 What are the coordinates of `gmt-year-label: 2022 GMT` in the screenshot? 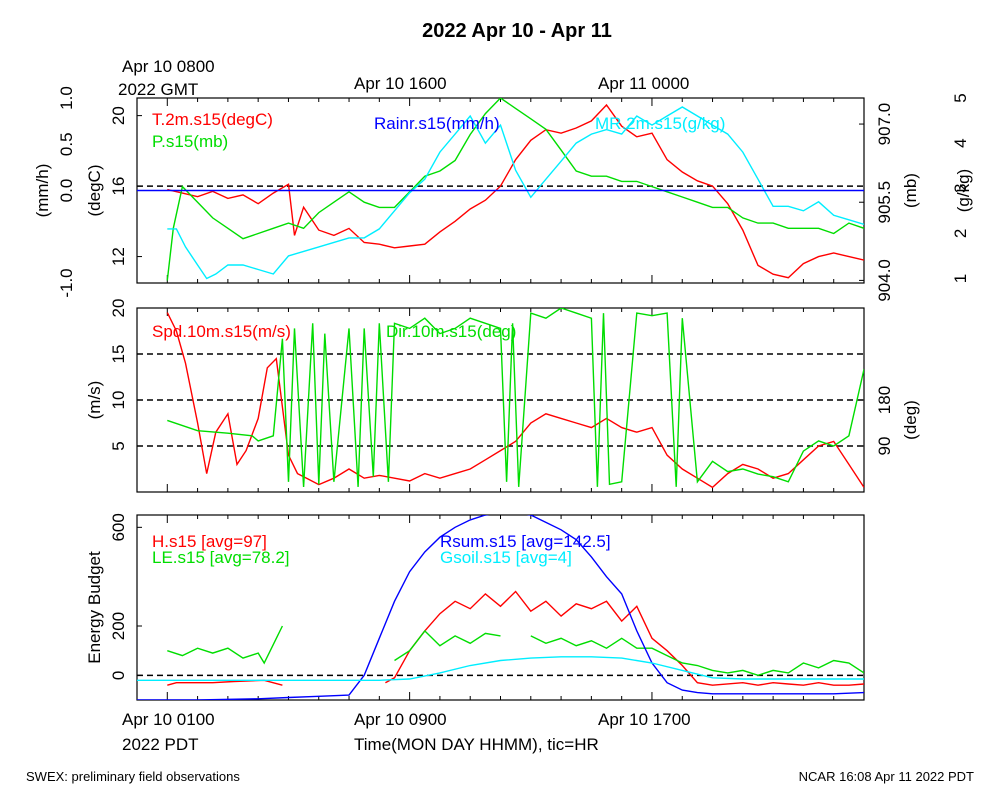 It's located at (158, 89).